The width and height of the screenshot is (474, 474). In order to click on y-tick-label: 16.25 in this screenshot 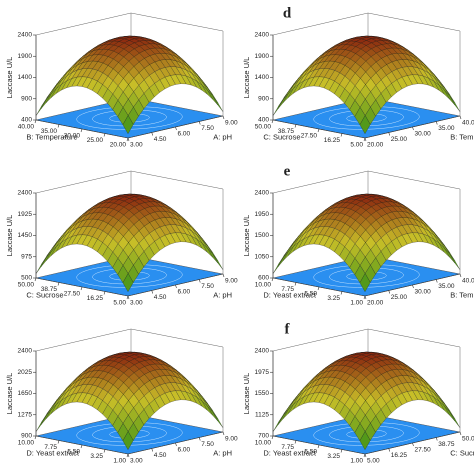, I will do `click(332, 140)`.